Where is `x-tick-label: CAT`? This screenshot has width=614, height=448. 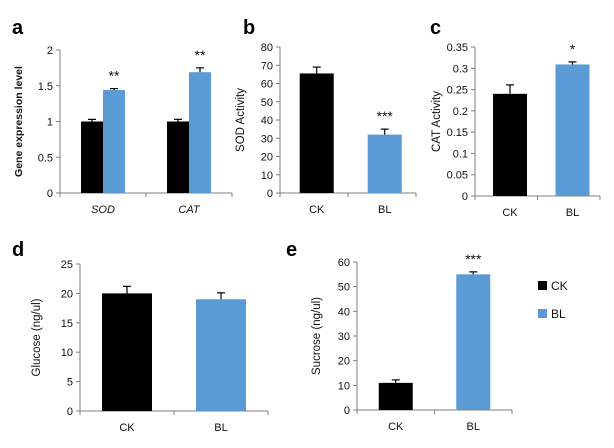 x-tick-label: CAT is located at coordinates (189, 210).